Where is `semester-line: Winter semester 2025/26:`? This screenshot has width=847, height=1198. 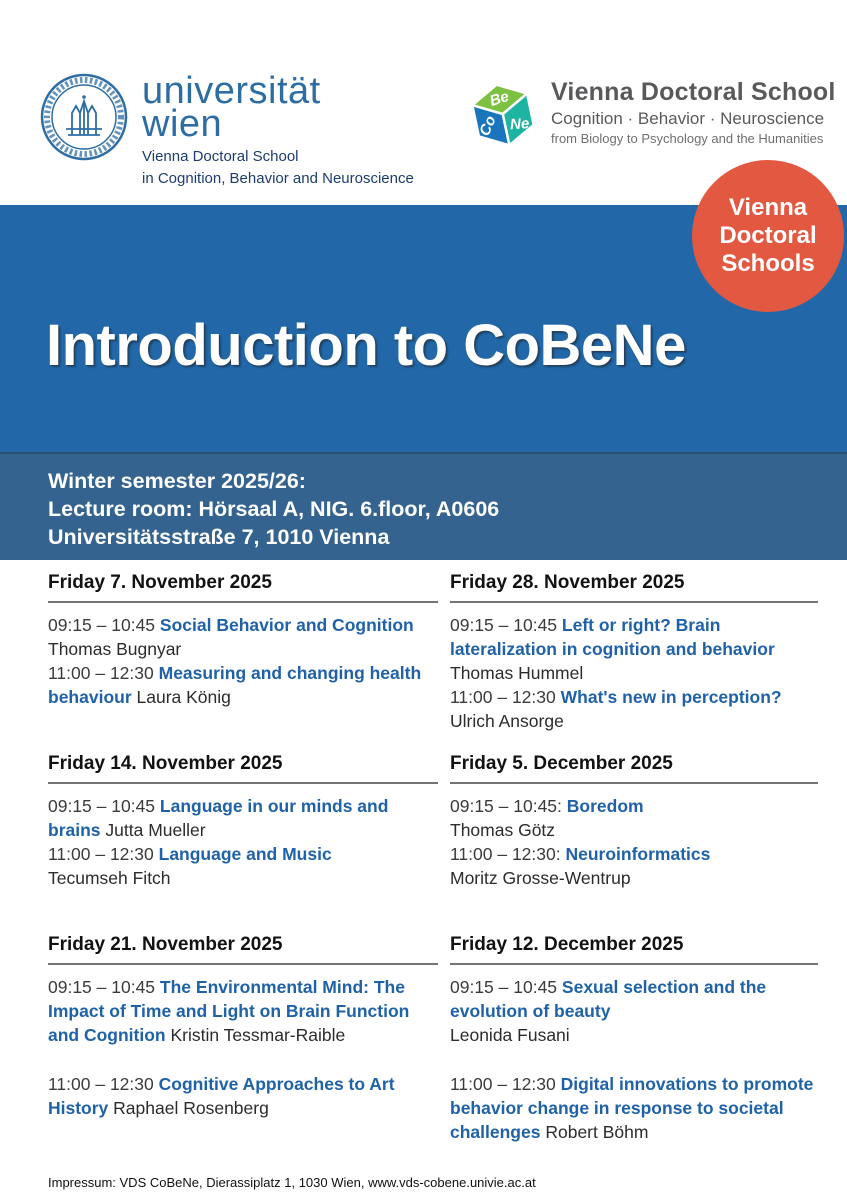 semester-line: Winter semester 2025/26: is located at coordinates (177, 481).